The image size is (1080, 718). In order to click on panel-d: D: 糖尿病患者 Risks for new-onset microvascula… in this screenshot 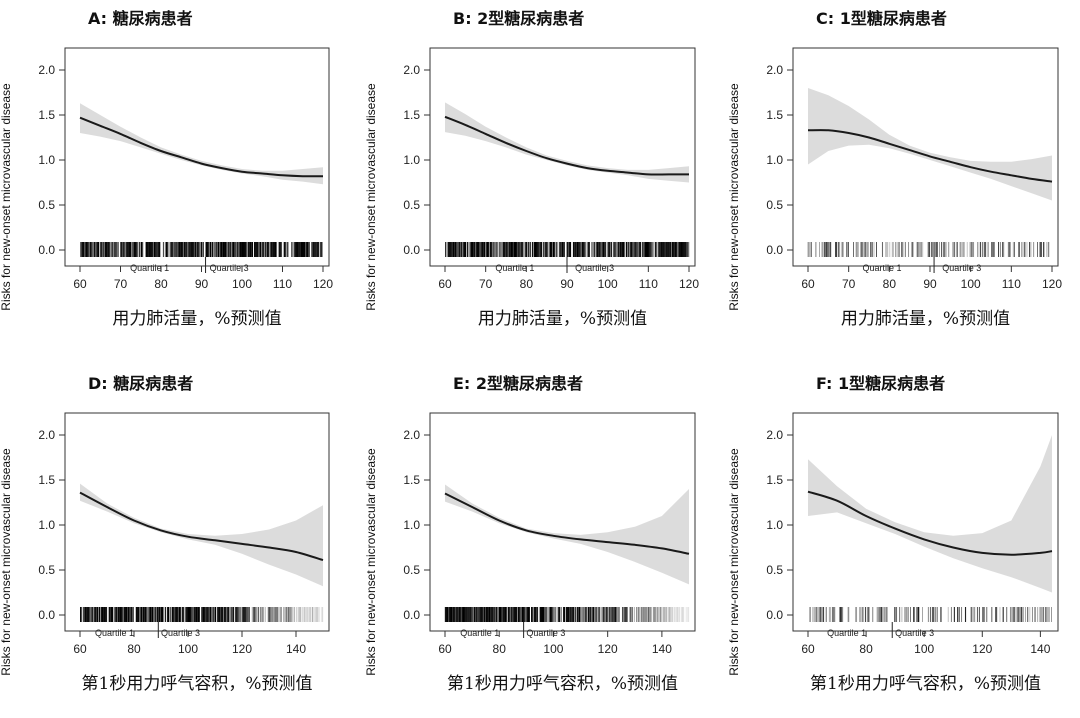, I will do `click(165, 534)`.